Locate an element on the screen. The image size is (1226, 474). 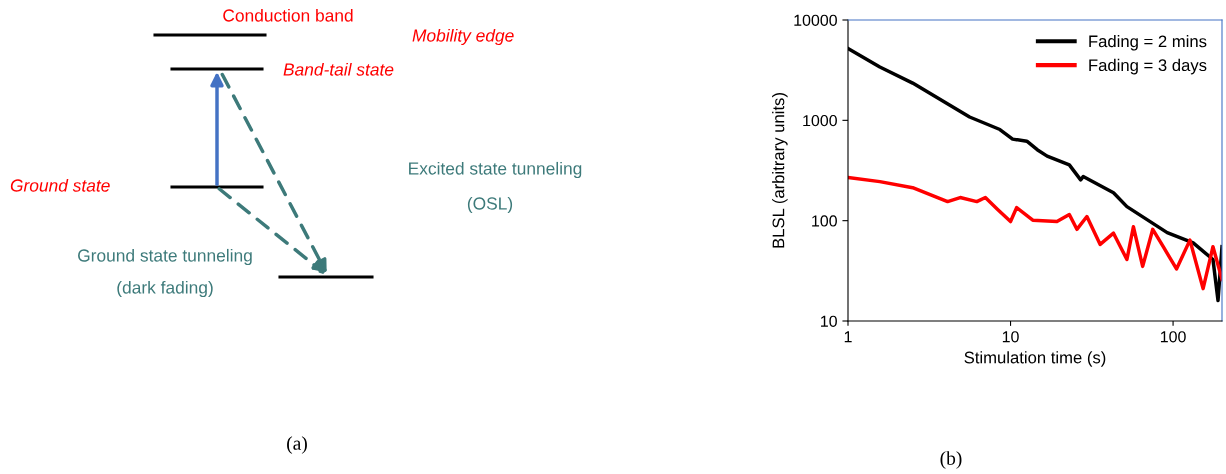
text: (dark fading) is located at coordinates (165, 289).